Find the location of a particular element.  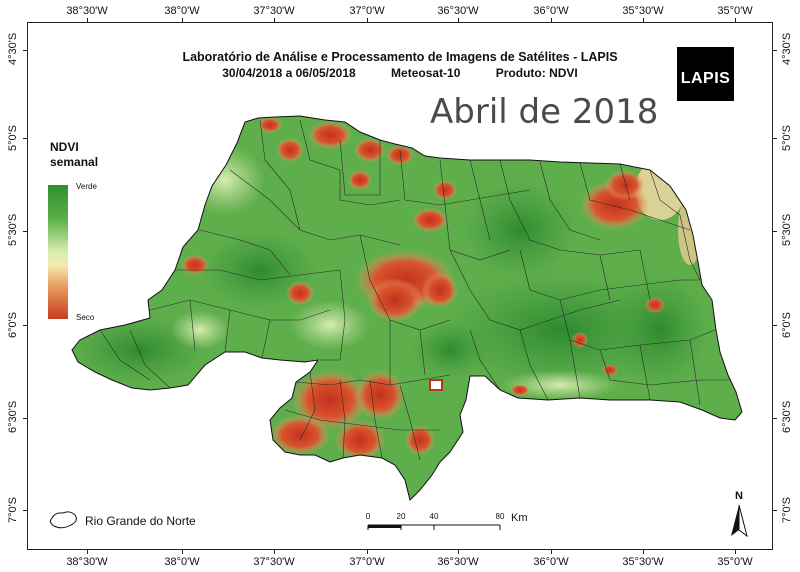

product-text: Produto: NDVI is located at coordinates (536, 73).